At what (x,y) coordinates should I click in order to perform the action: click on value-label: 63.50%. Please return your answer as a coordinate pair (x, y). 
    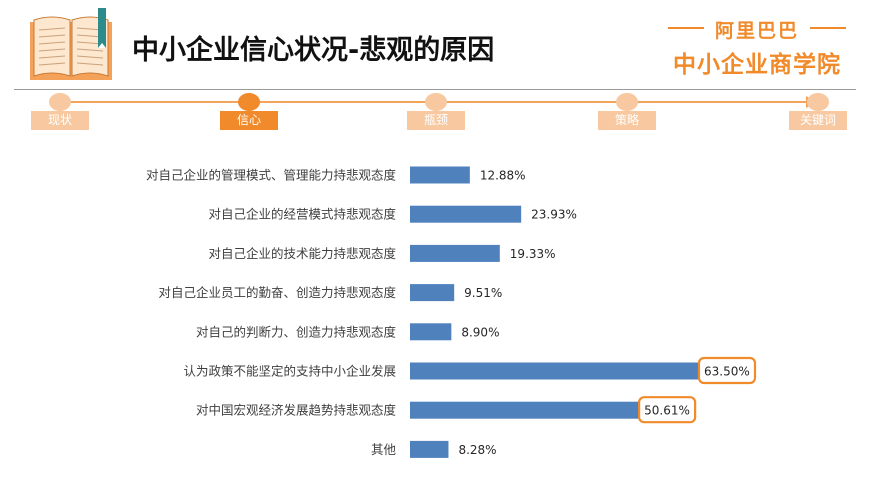
    Looking at the image, I should click on (727, 372).